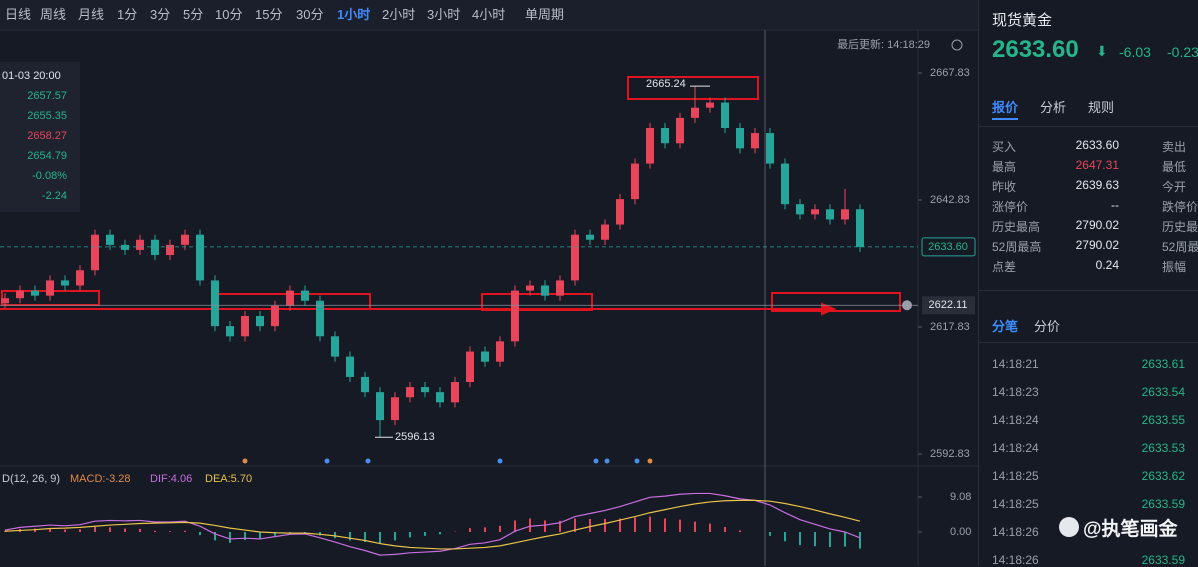  What do you see at coordinates (100, 479) in the screenshot?
I see `macd-value: MACD:-3.28` at bounding box center [100, 479].